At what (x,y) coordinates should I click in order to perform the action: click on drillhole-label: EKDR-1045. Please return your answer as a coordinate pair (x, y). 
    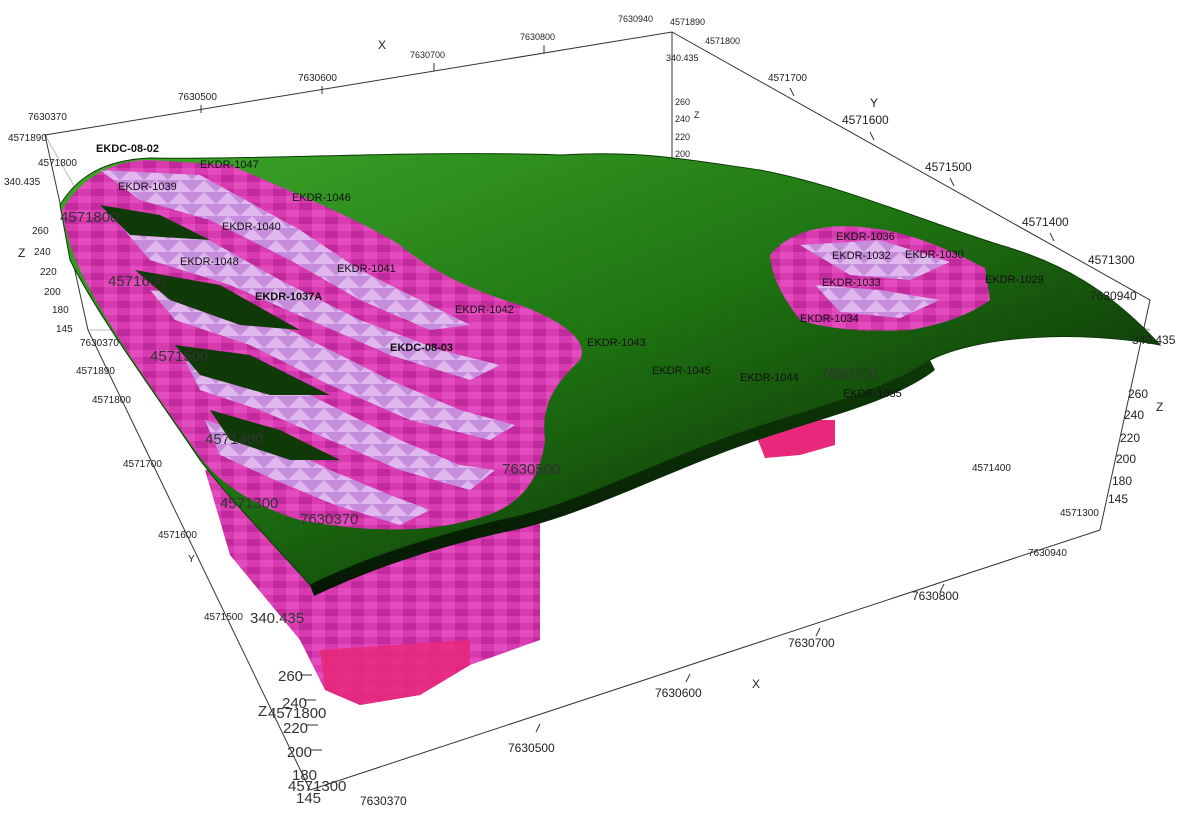
    Looking at the image, I should click on (681, 371).